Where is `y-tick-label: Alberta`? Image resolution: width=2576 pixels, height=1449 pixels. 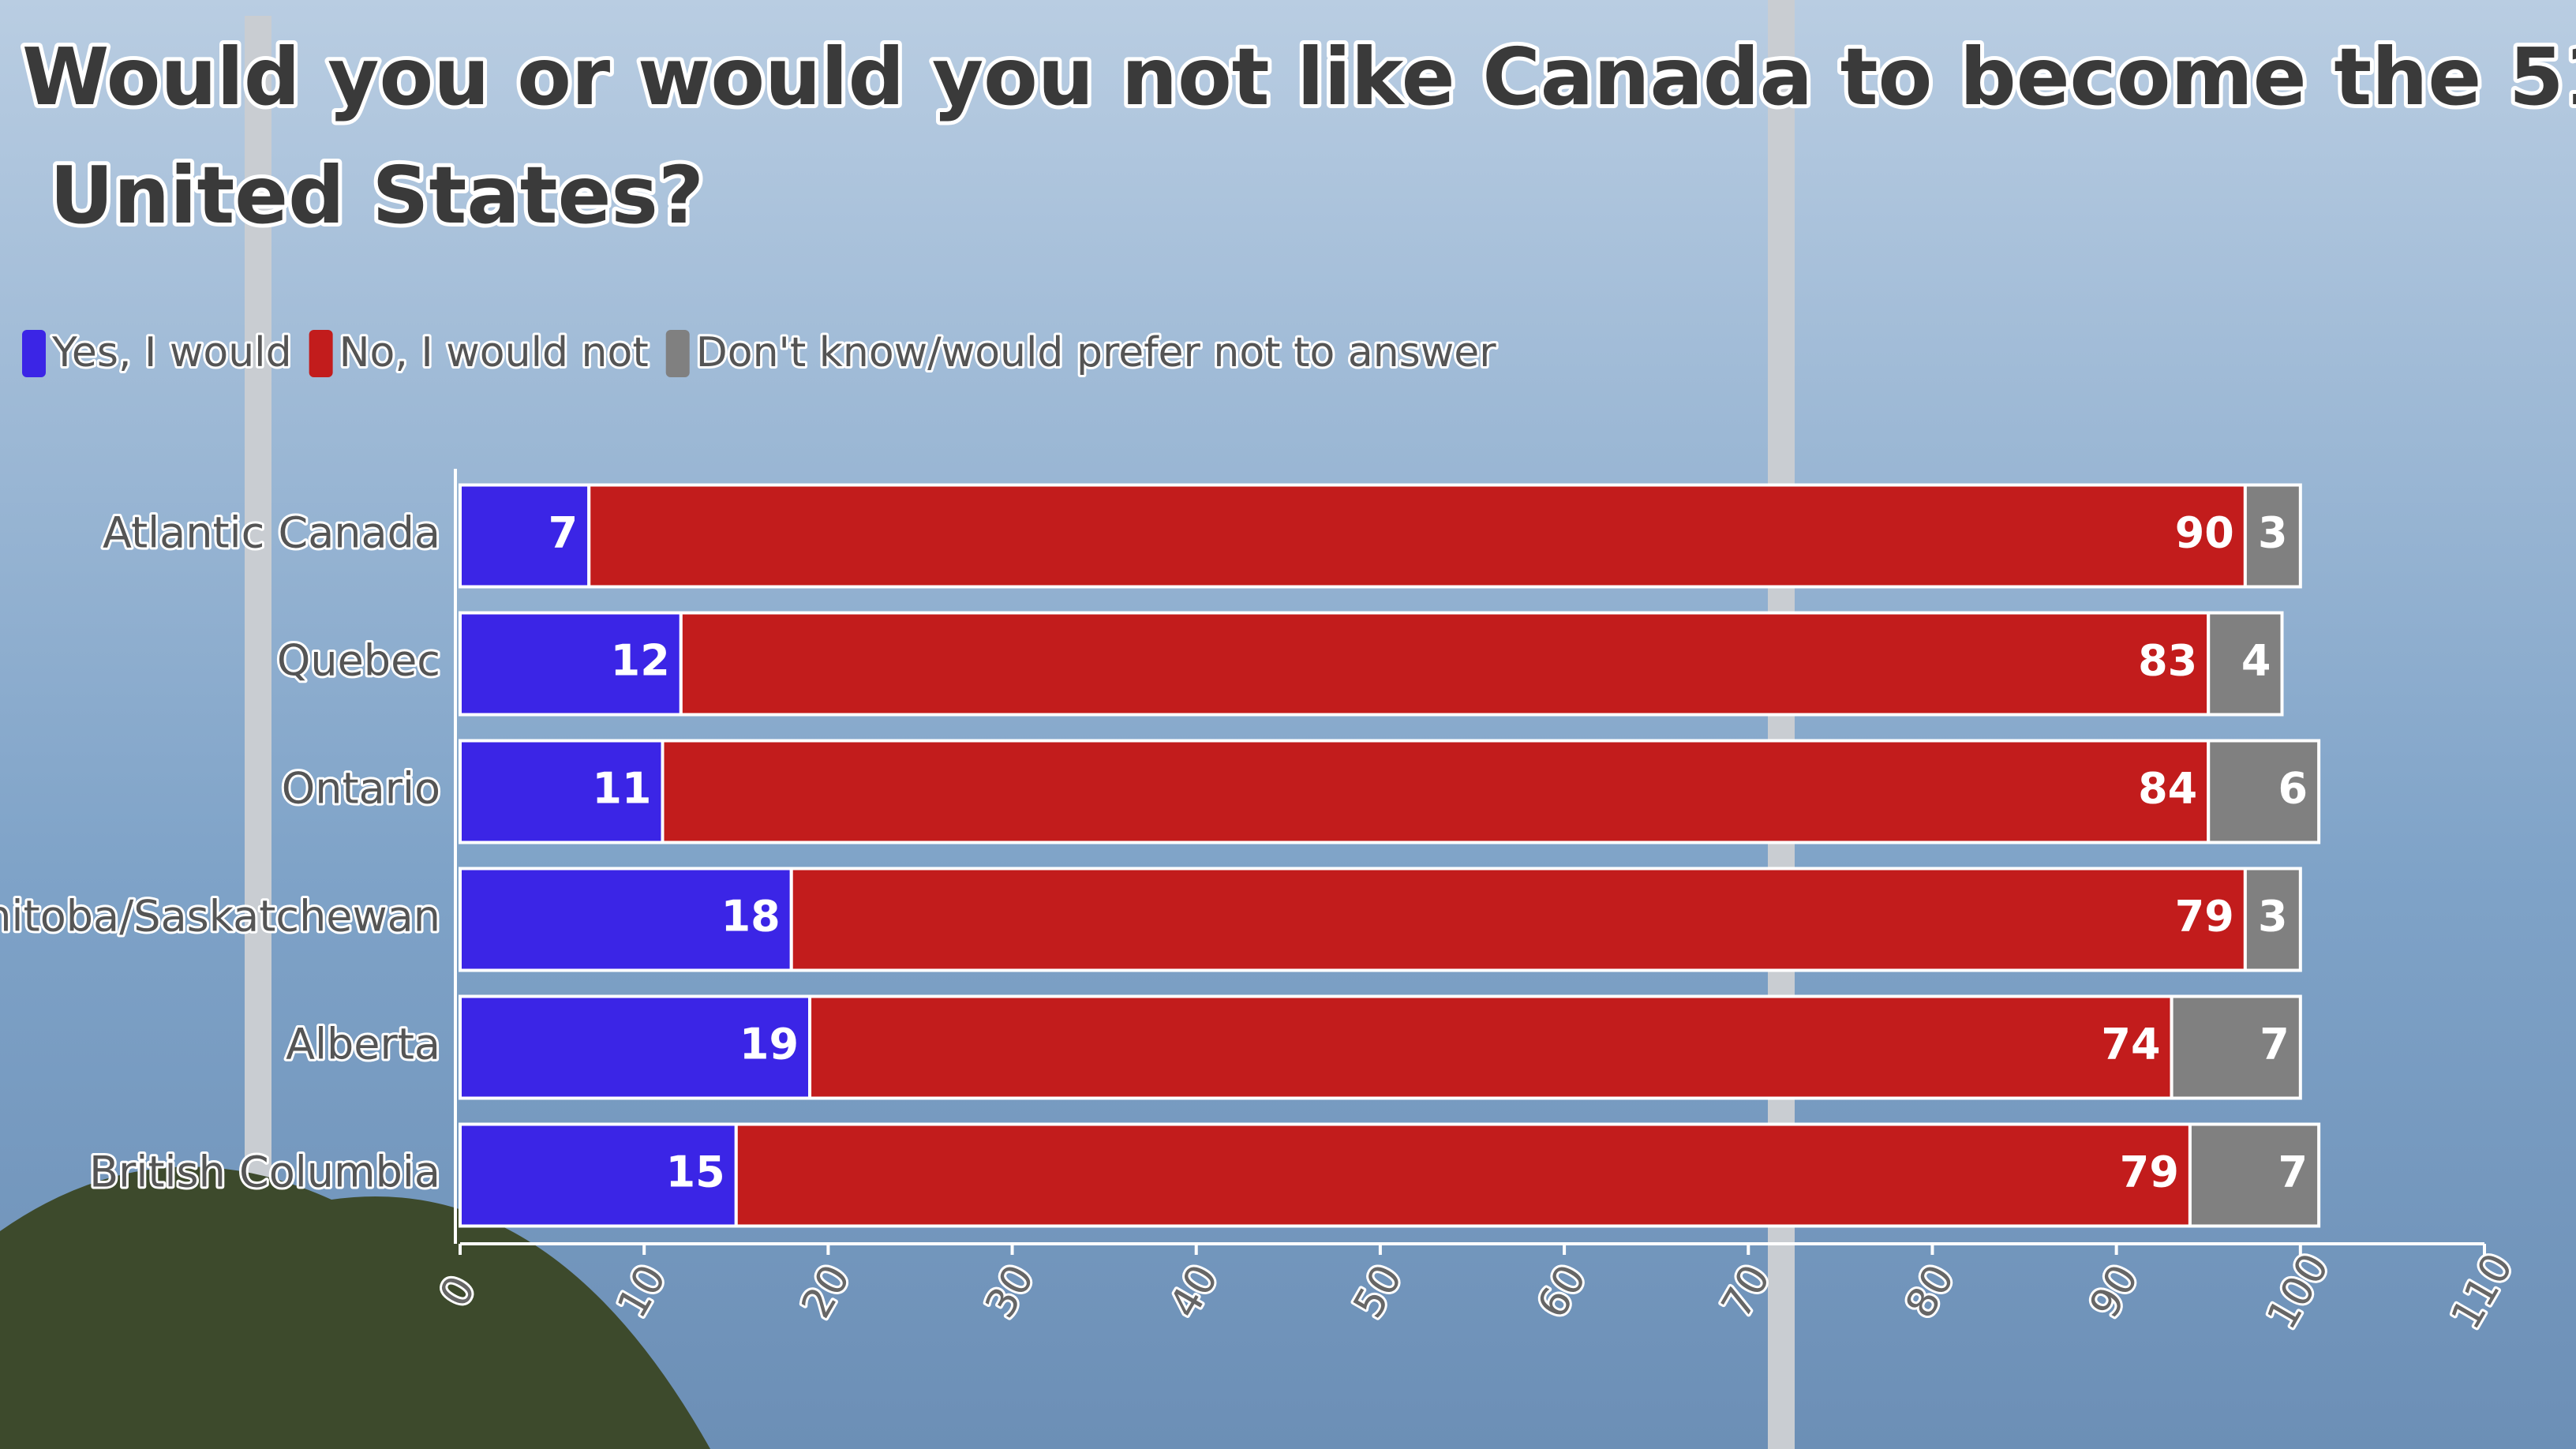 y-tick-label: Alberta is located at coordinates (363, 1044).